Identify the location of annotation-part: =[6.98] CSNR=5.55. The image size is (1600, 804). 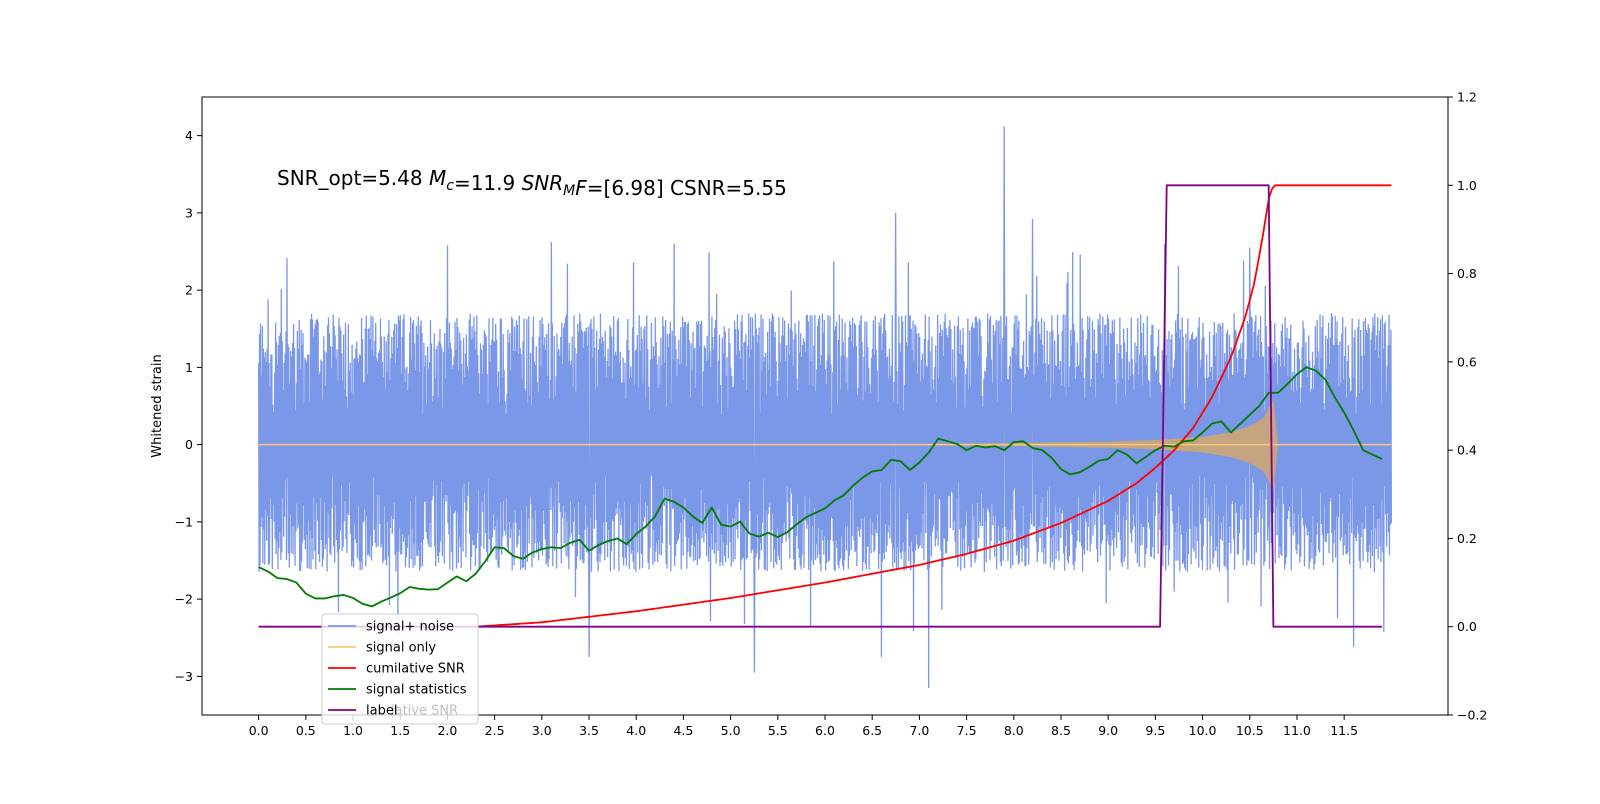
(687, 188).